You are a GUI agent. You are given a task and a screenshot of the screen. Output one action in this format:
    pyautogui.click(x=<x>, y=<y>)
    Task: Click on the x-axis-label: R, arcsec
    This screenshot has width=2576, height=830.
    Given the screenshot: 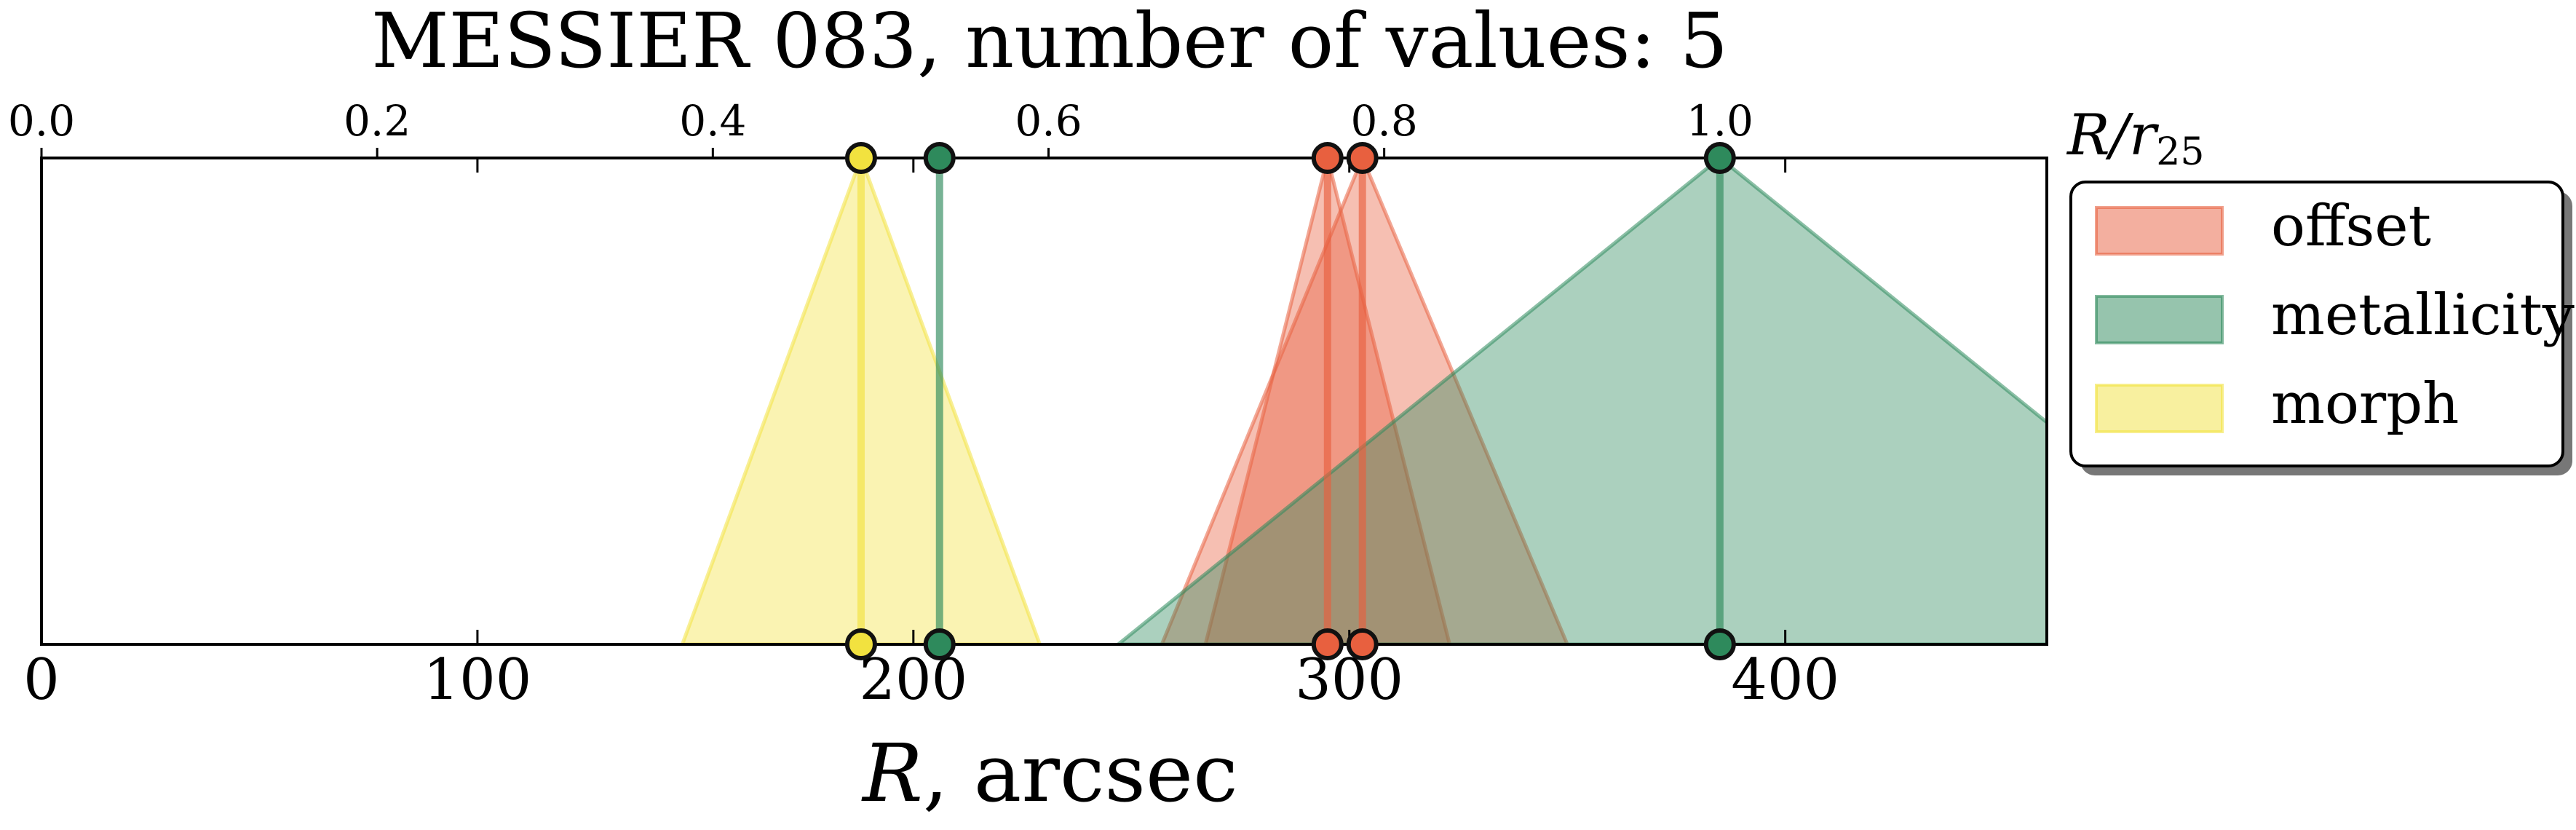 What is the action you would take?
    pyautogui.click(x=1049, y=773)
    